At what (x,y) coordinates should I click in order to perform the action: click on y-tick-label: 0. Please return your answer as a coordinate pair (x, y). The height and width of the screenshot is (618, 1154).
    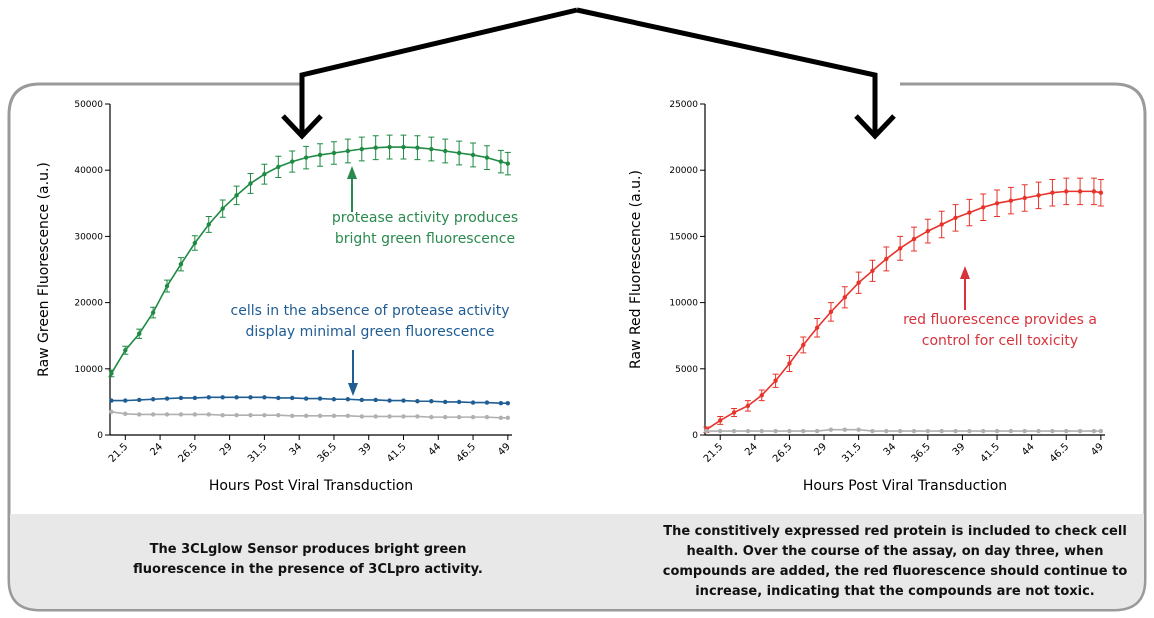
    Looking at the image, I should click on (695, 436).